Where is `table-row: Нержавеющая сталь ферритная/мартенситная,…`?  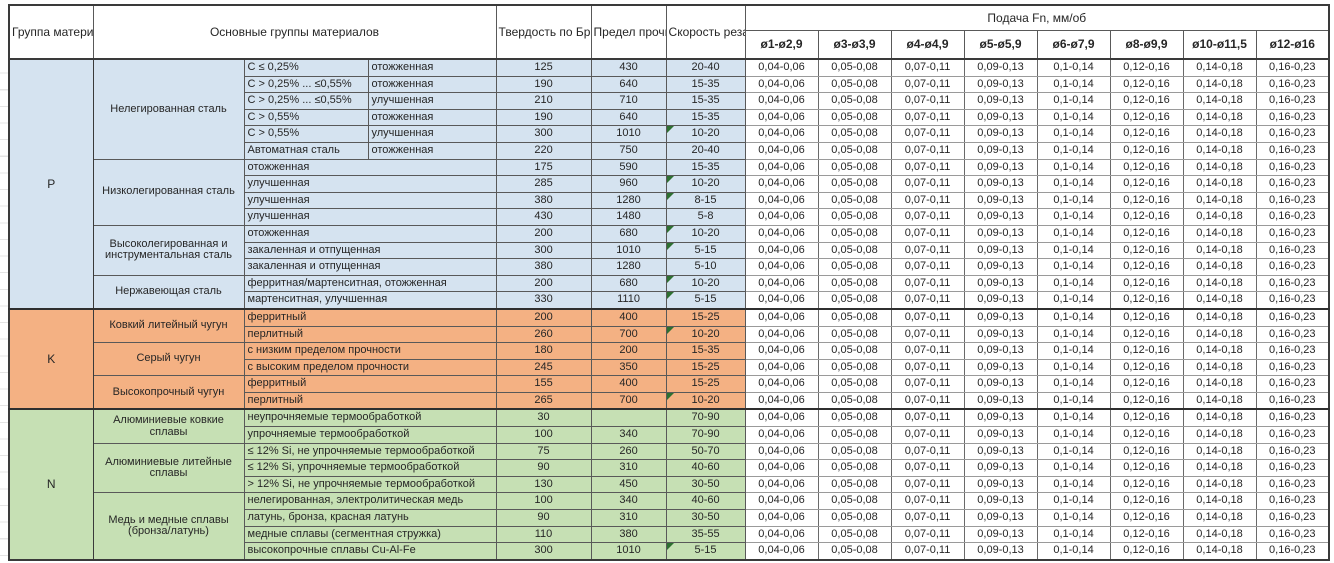
table-row: Нержавеющая сталь ферритная/мартенситная,… is located at coordinates (669, 292).